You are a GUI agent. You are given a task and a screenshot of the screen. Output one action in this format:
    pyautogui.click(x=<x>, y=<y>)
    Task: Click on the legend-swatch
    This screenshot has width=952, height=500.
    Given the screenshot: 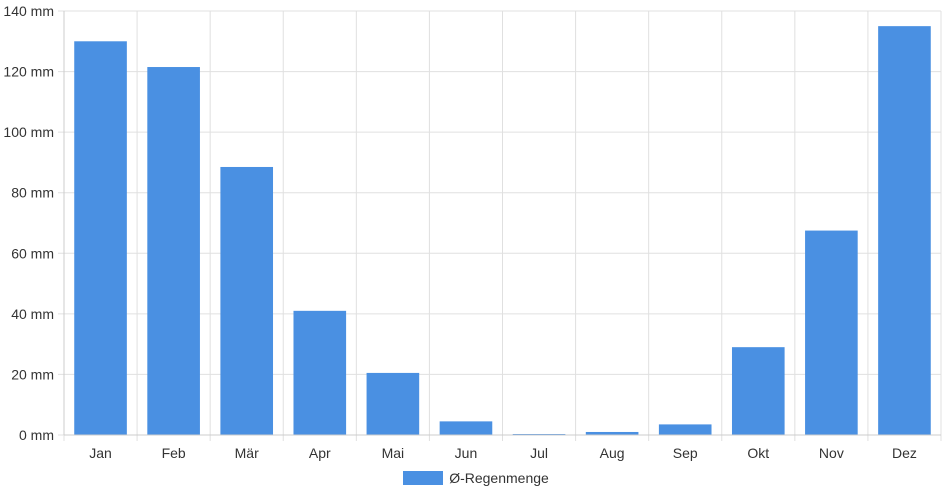 What is the action you would take?
    pyautogui.click(x=423, y=478)
    